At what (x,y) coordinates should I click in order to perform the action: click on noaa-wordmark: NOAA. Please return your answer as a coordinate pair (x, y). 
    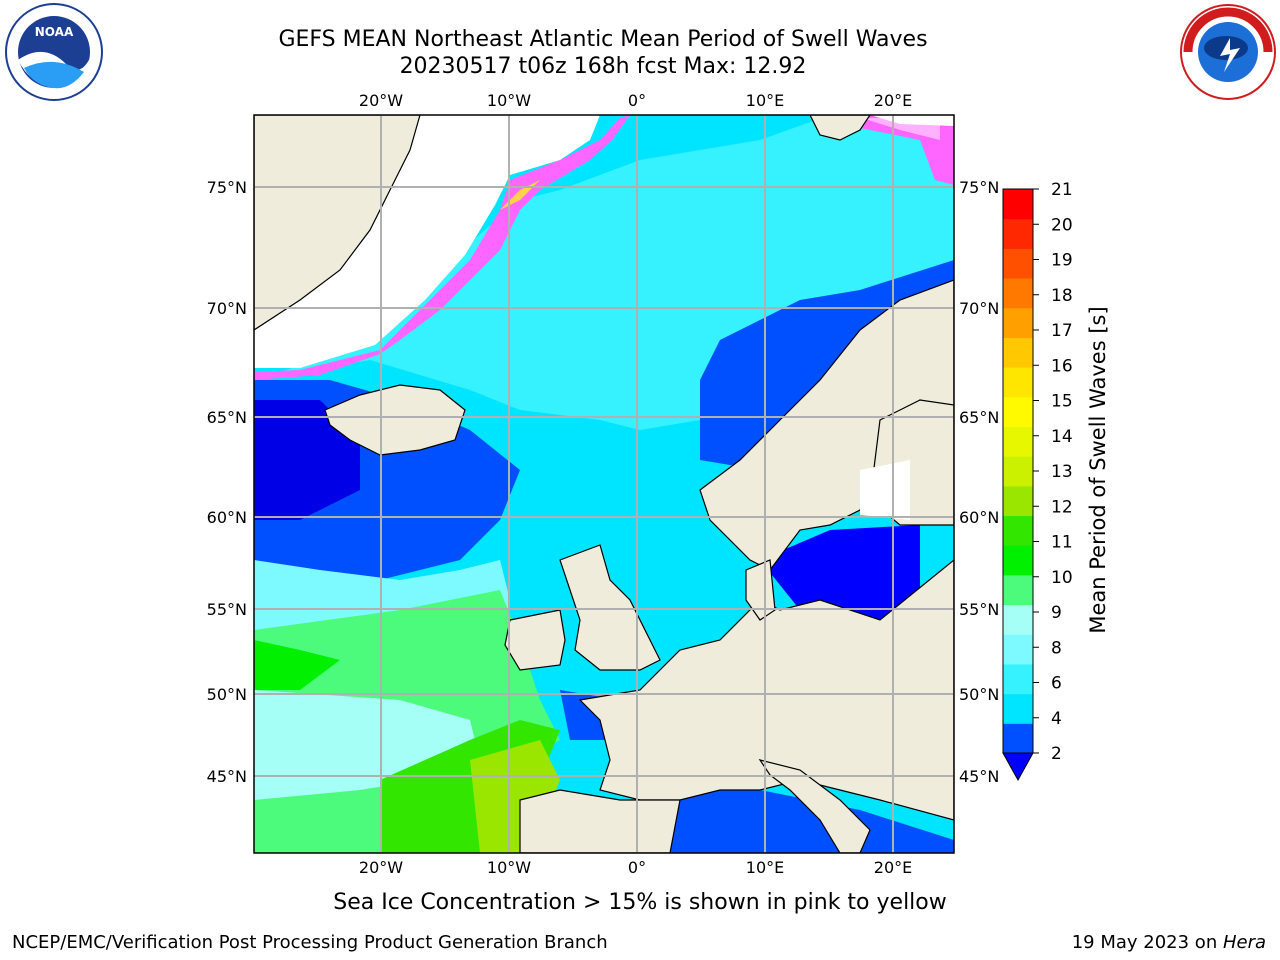
    Looking at the image, I should click on (54, 32).